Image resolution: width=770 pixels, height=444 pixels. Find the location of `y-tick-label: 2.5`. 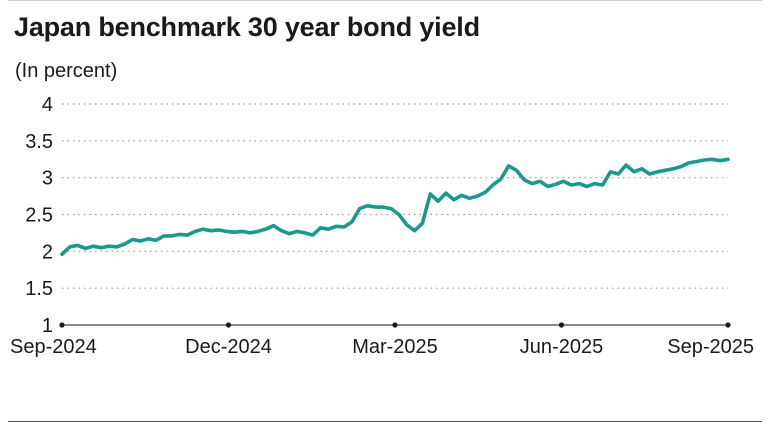

y-tick-label: 2.5 is located at coordinates (39, 216).